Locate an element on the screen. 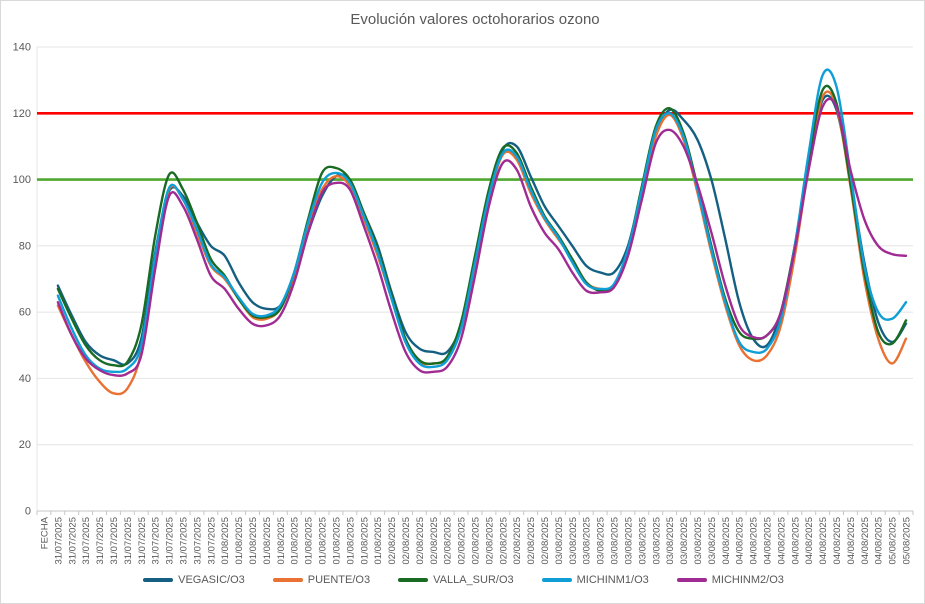  legend-item-michinm1-o3: MICHINM1/O3 is located at coordinates (595, 580).